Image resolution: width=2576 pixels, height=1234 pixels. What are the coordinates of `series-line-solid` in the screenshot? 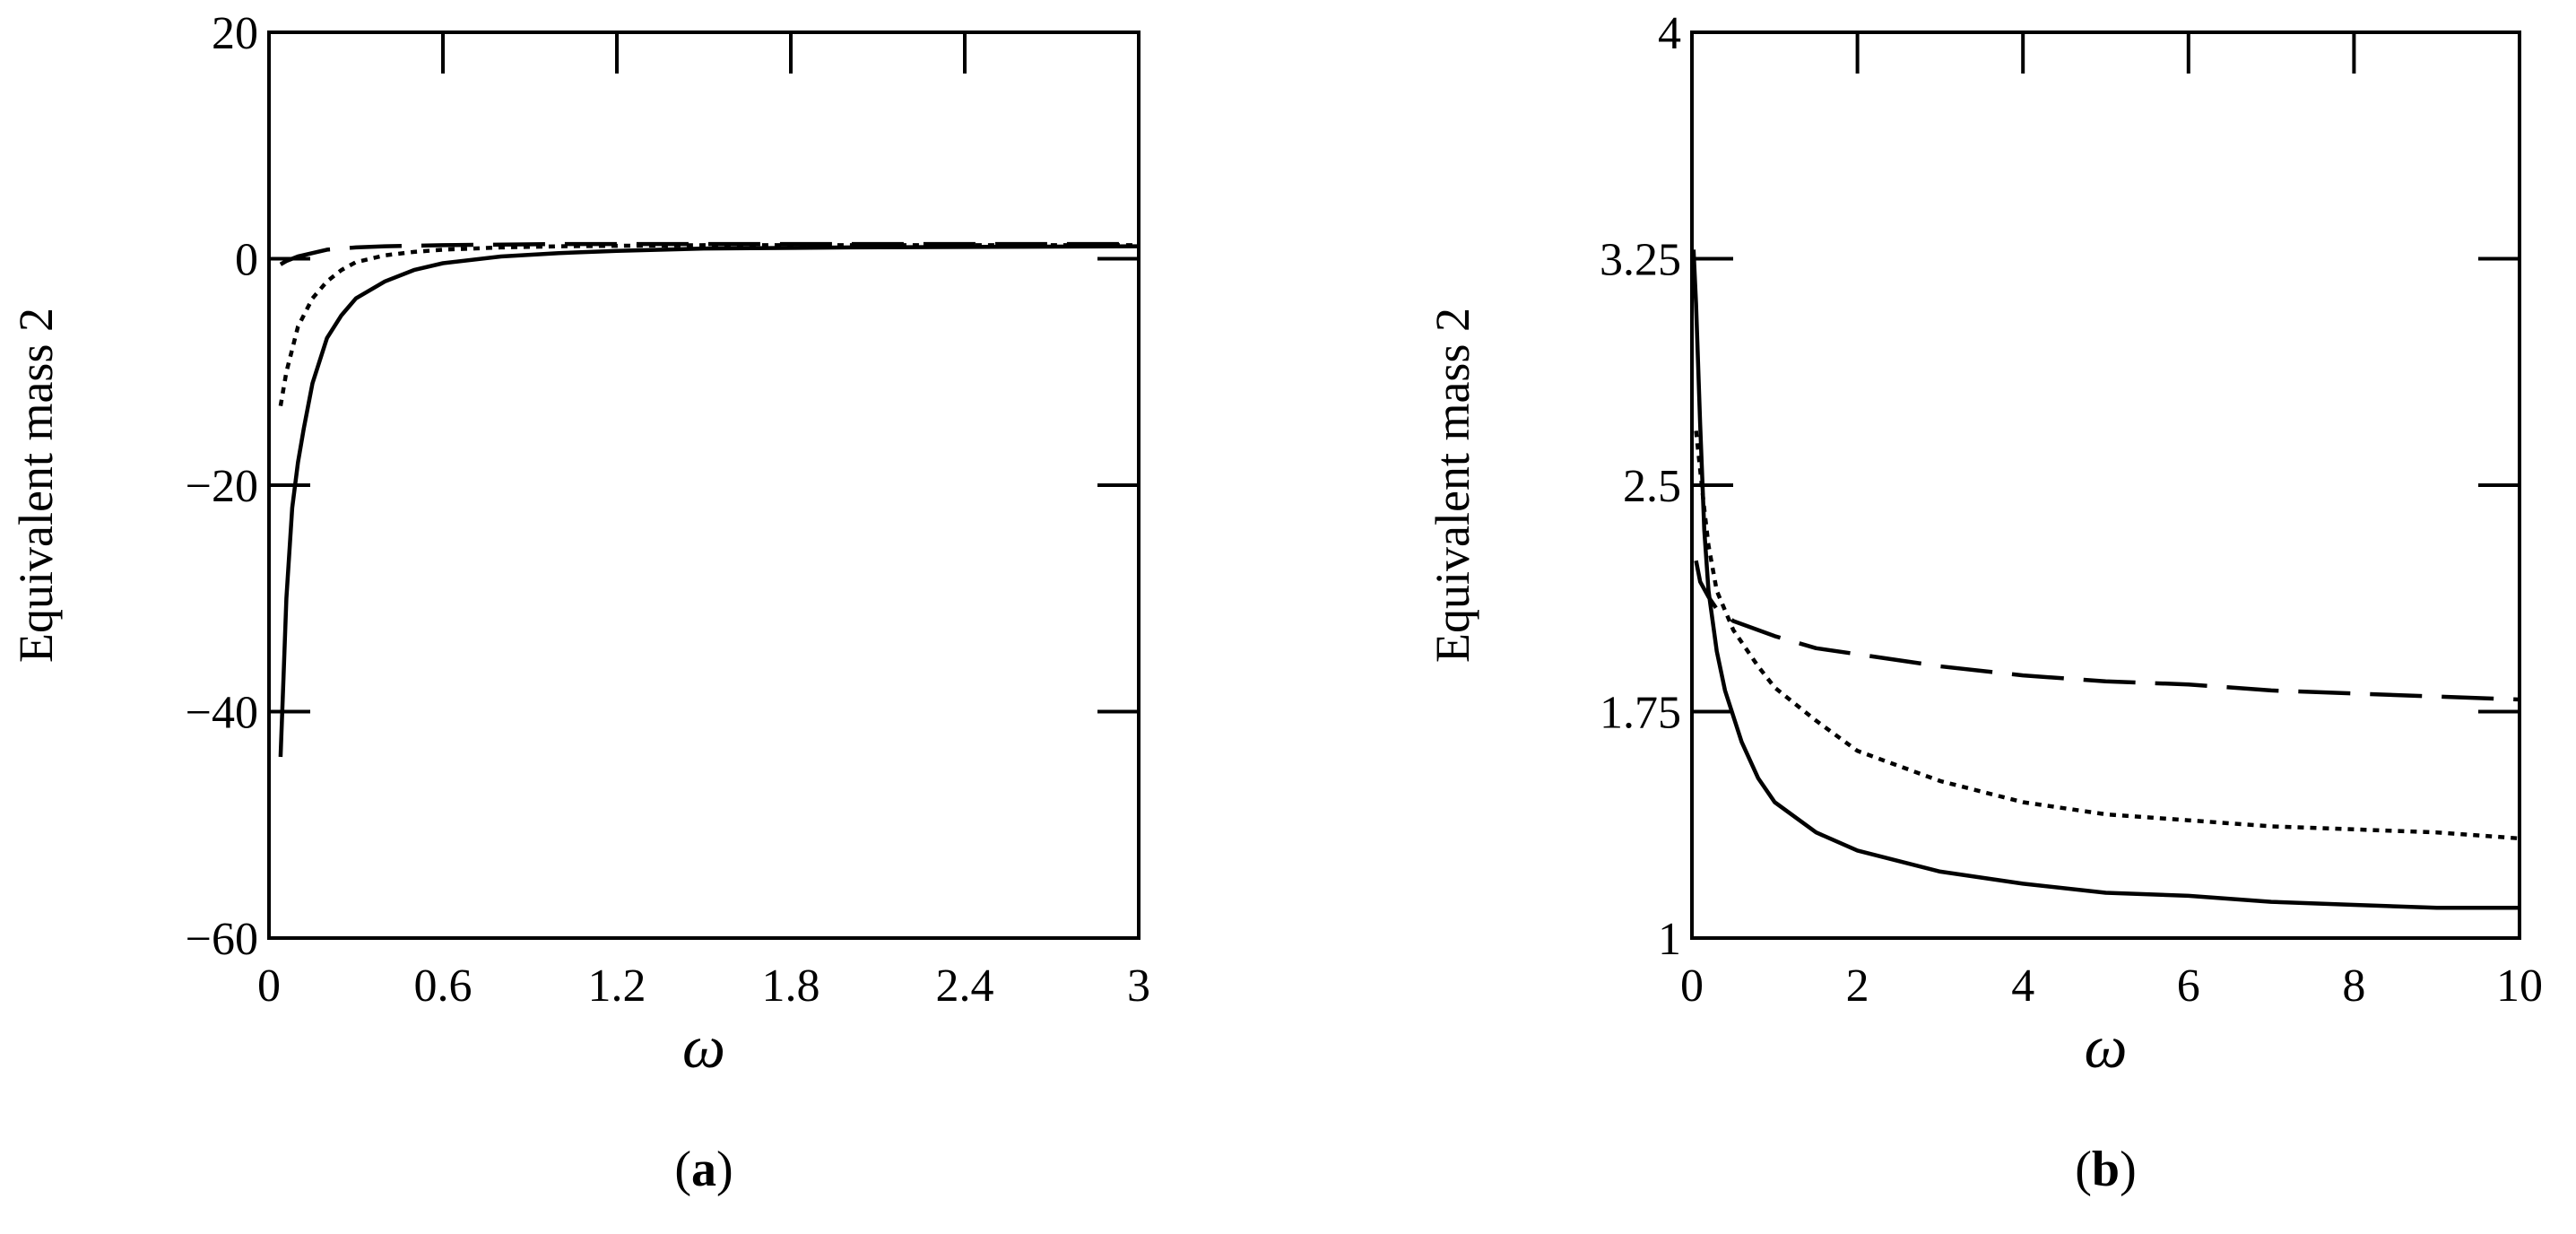 It's located at (709, 501).